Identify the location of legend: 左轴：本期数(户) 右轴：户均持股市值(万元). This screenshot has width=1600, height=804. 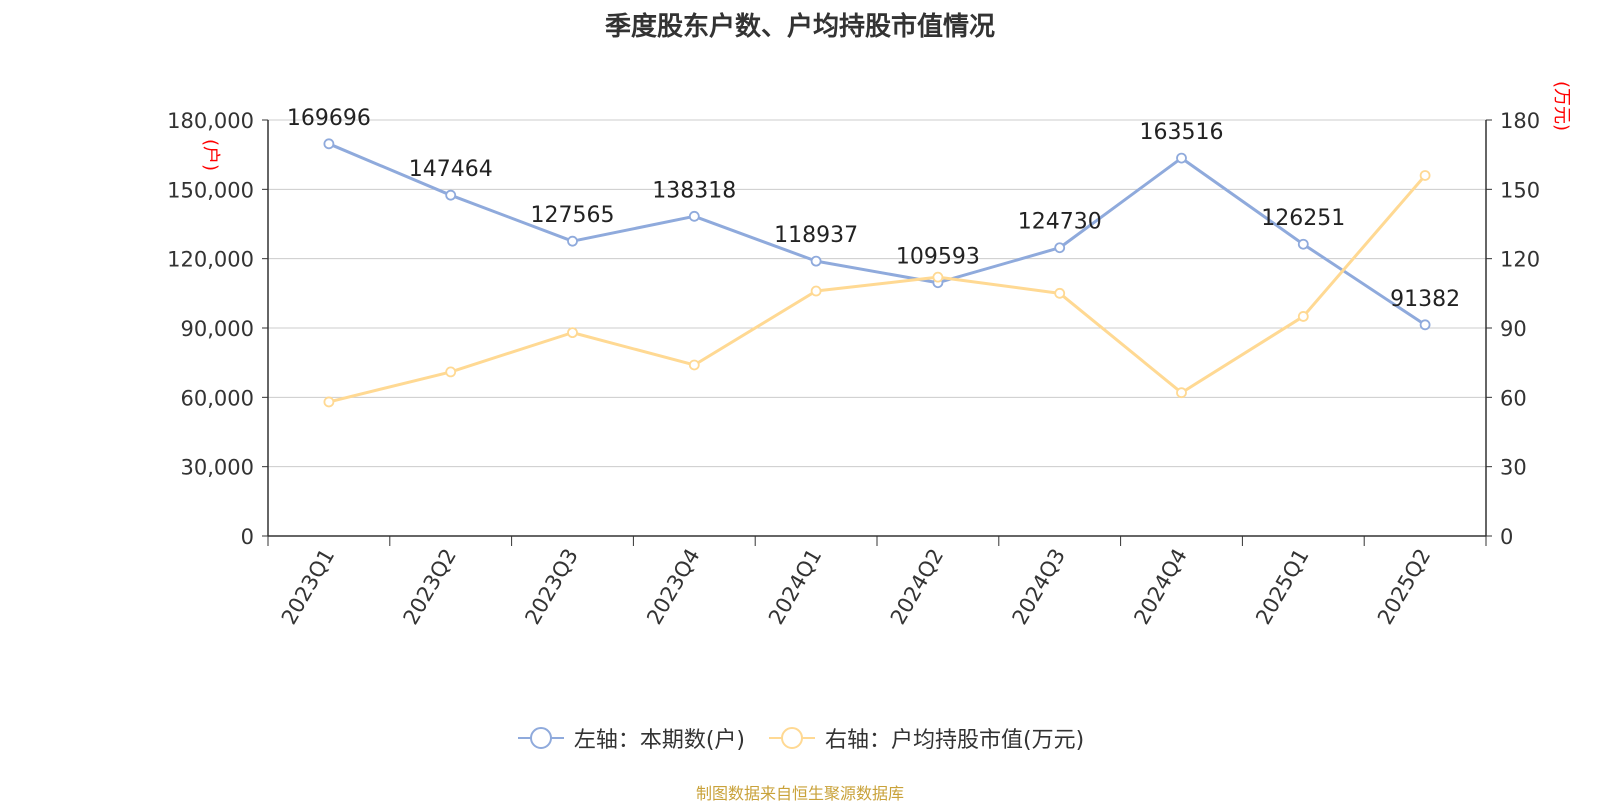
(800, 738).